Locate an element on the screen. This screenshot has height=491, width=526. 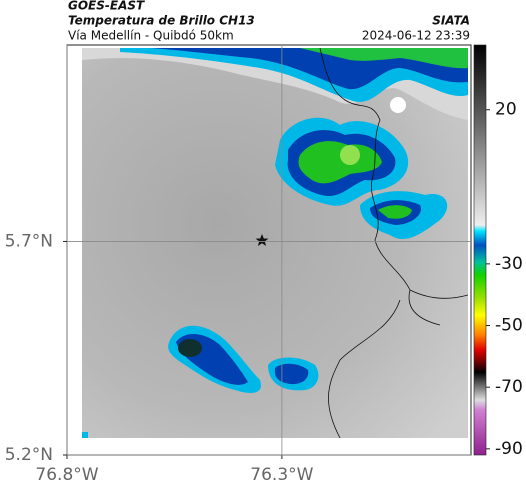
colorbar-tick-label: -90 is located at coordinates (509, 449).